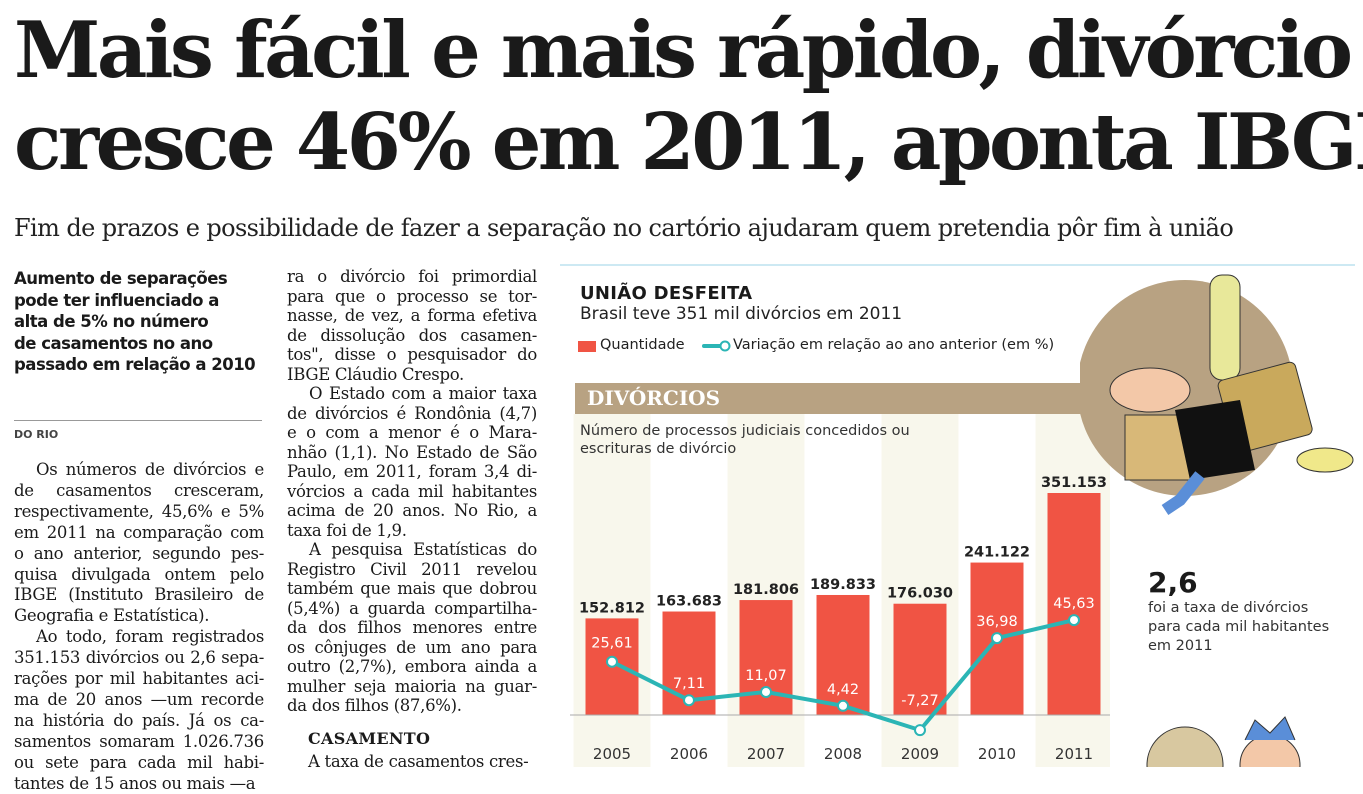 This screenshot has width=1363, height=794. What do you see at coordinates (412, 452) in the screenshot?
I see `body-text-line: nhão (1,1). No Estado de São` at bounding box center [412, 452].